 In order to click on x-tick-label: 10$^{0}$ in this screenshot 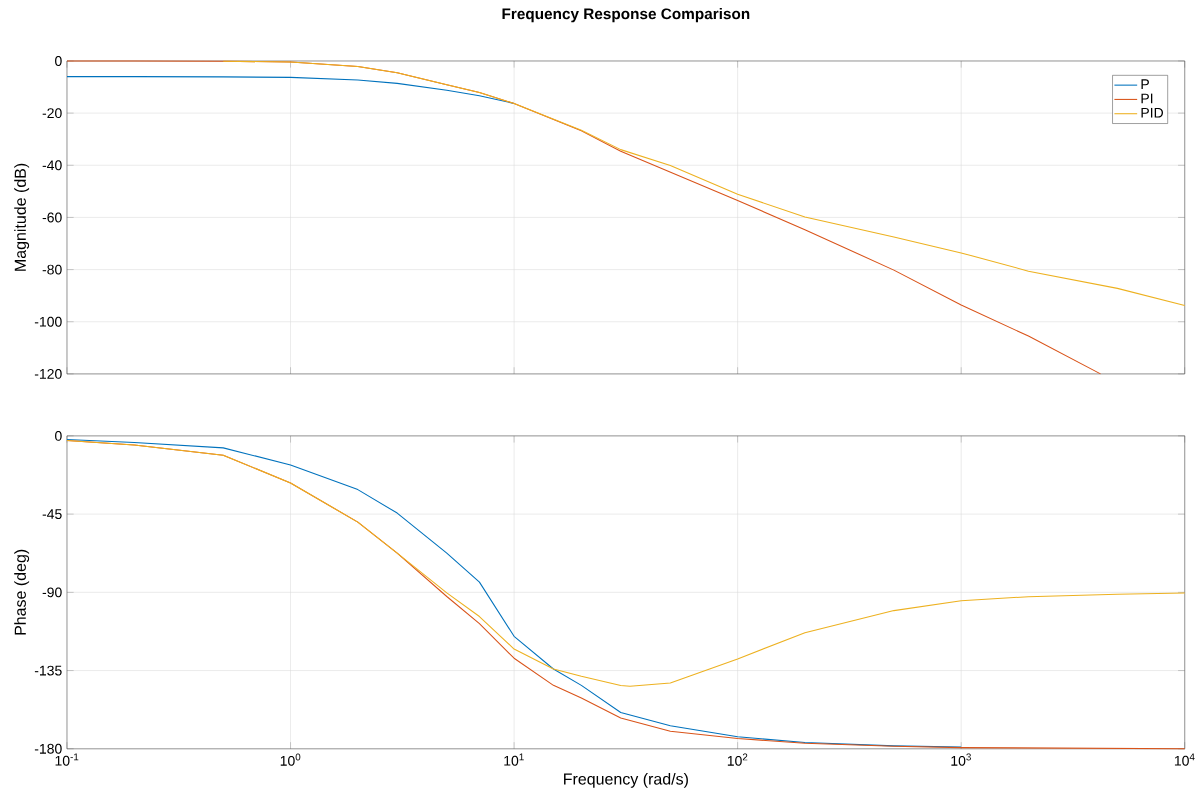, I will do `click(290, 759)`.